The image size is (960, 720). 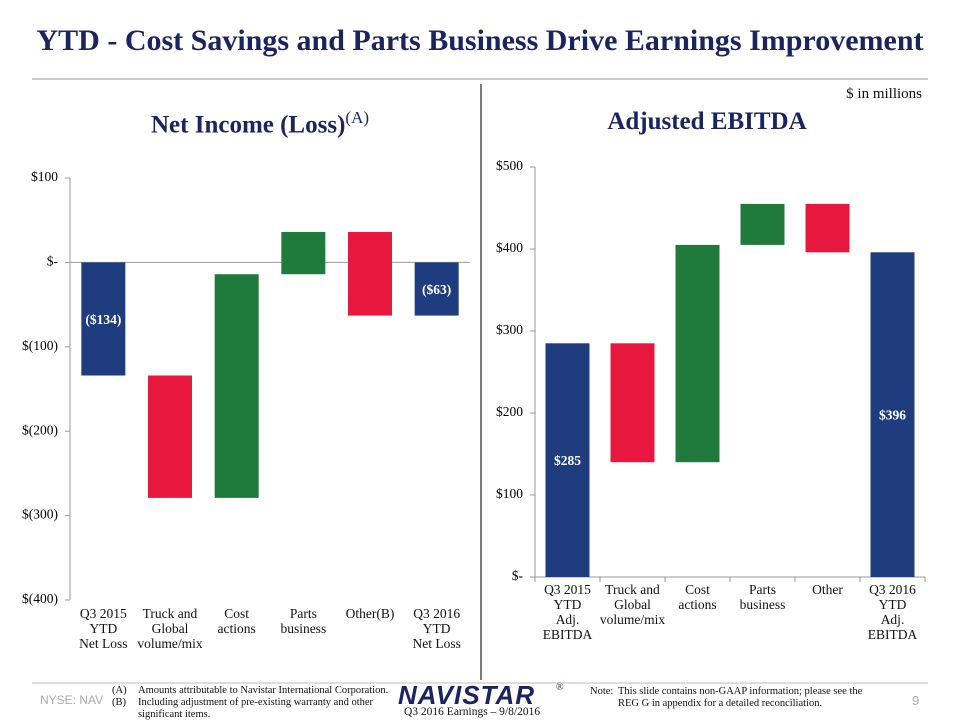 What do you see at coordinates (472, 712) in the screenshot?
I see `event: Q3 2016 Earnings – 9/8/2016` at bounding box center [472, 712].